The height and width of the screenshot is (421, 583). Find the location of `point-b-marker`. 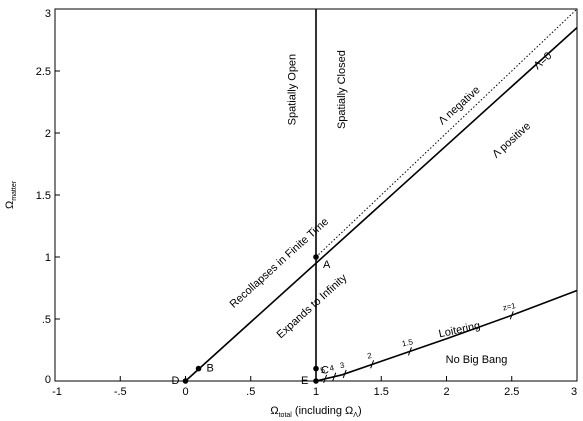

point-b-marker is located at coordinates (198, 368).